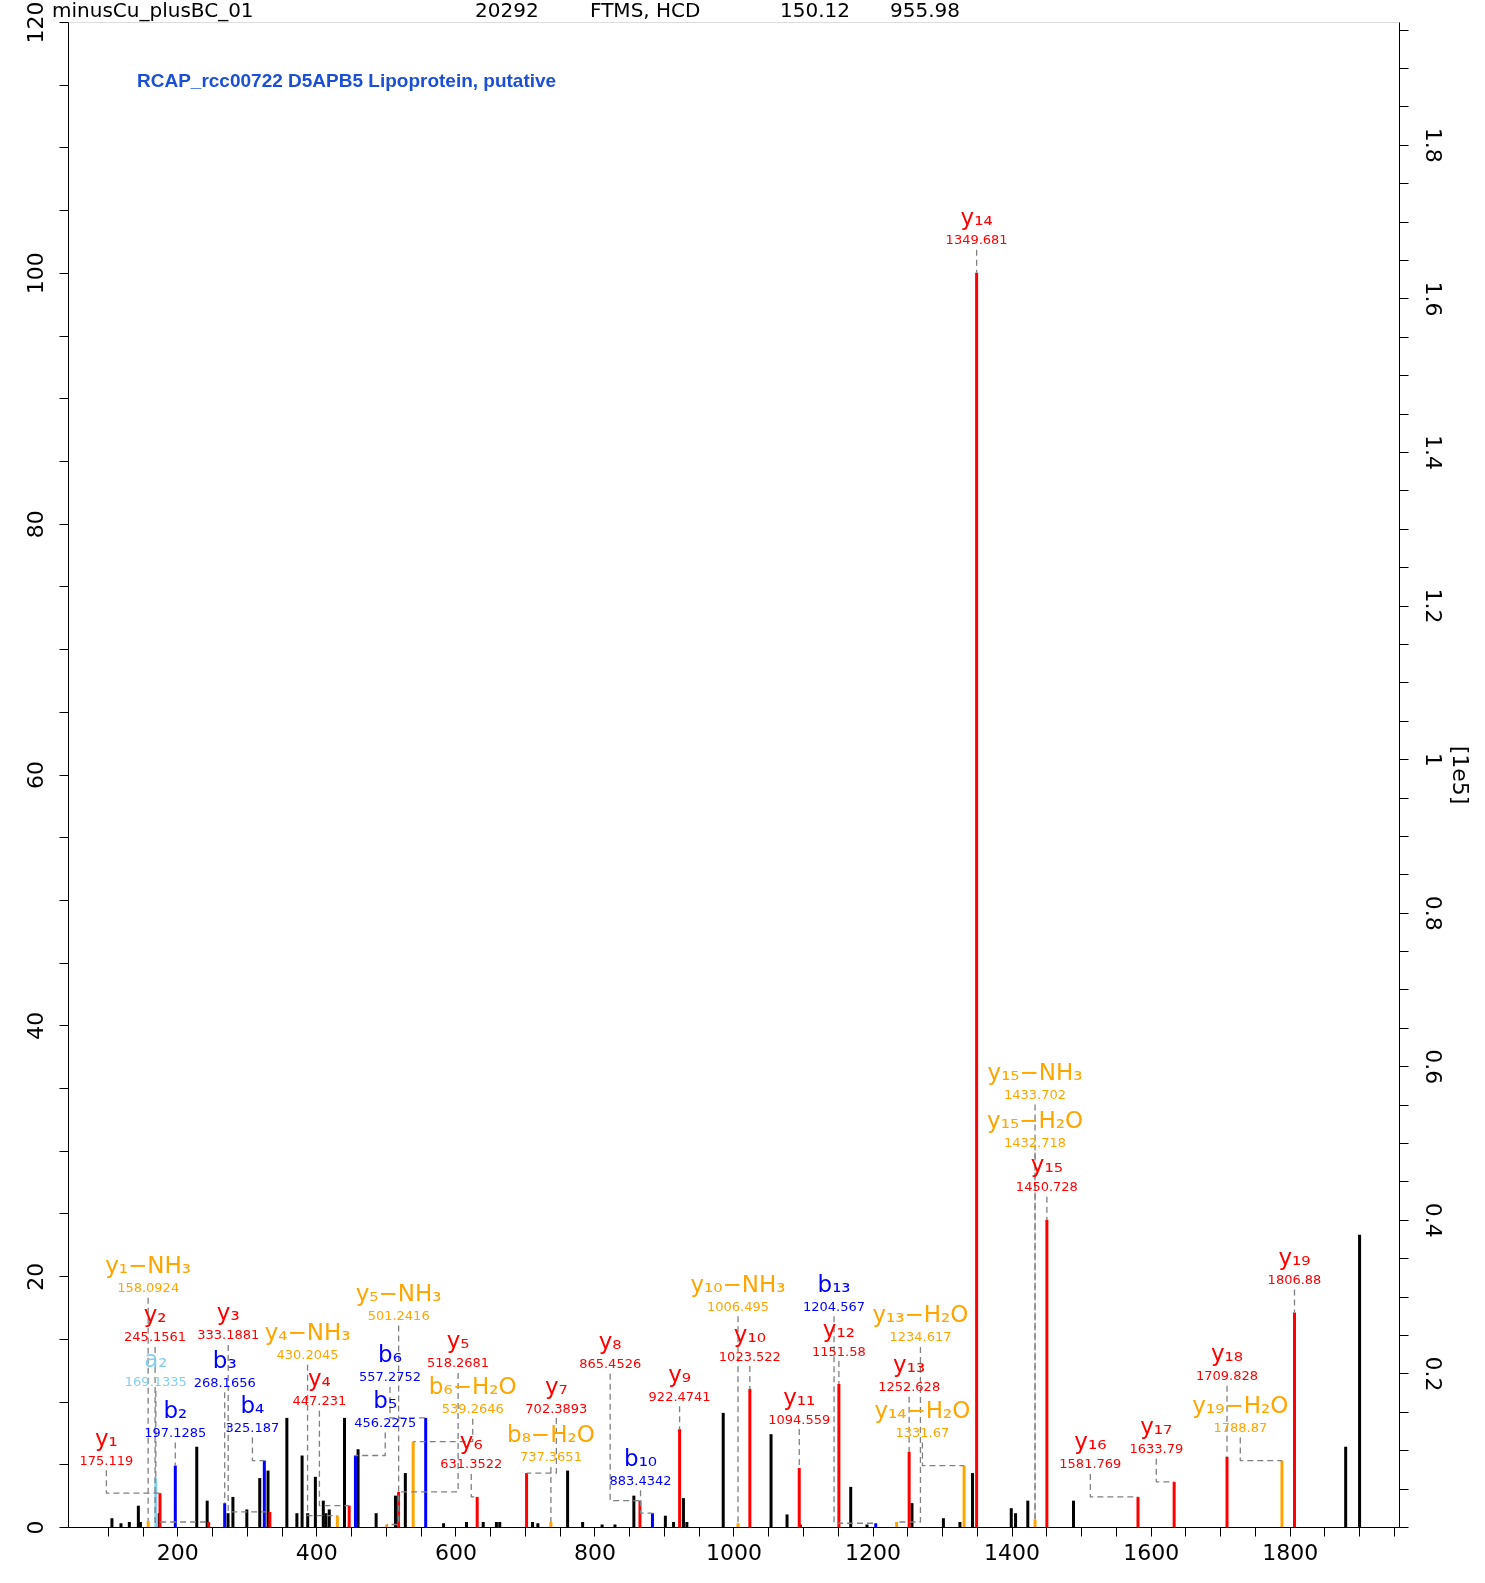 This screenshot has height=1583, width=1485. Describe the element at coordinates (316, 1552) in the screenshot. I see `x-tick-label: 400` at that location.